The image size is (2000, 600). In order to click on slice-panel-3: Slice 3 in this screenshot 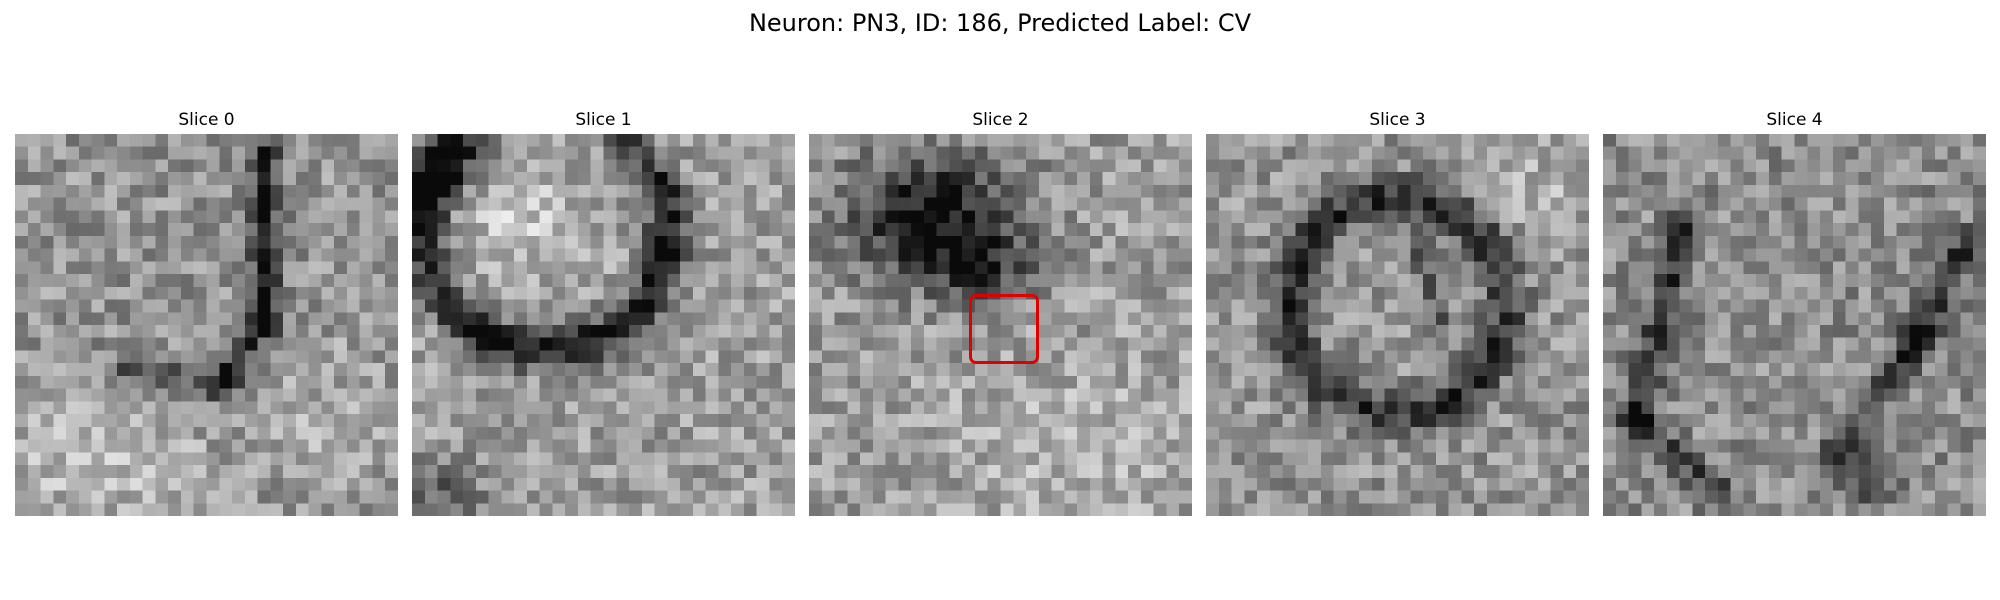, I will do `click(1397, 313)`.